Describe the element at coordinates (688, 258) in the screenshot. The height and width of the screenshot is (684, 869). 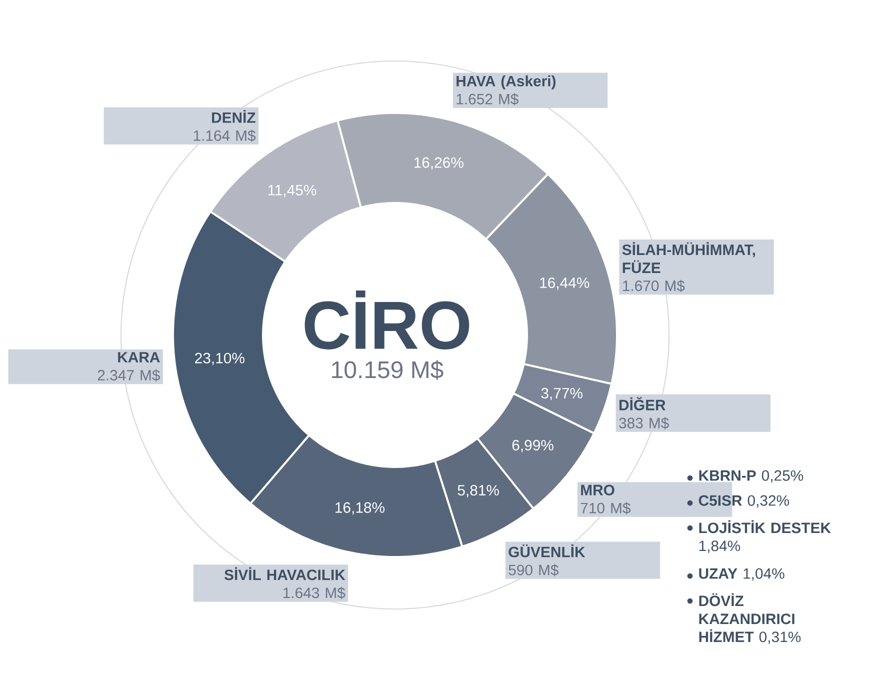
I see `slice-label: SİLAH-MÜHİMMAT, FÜZE` at that location.